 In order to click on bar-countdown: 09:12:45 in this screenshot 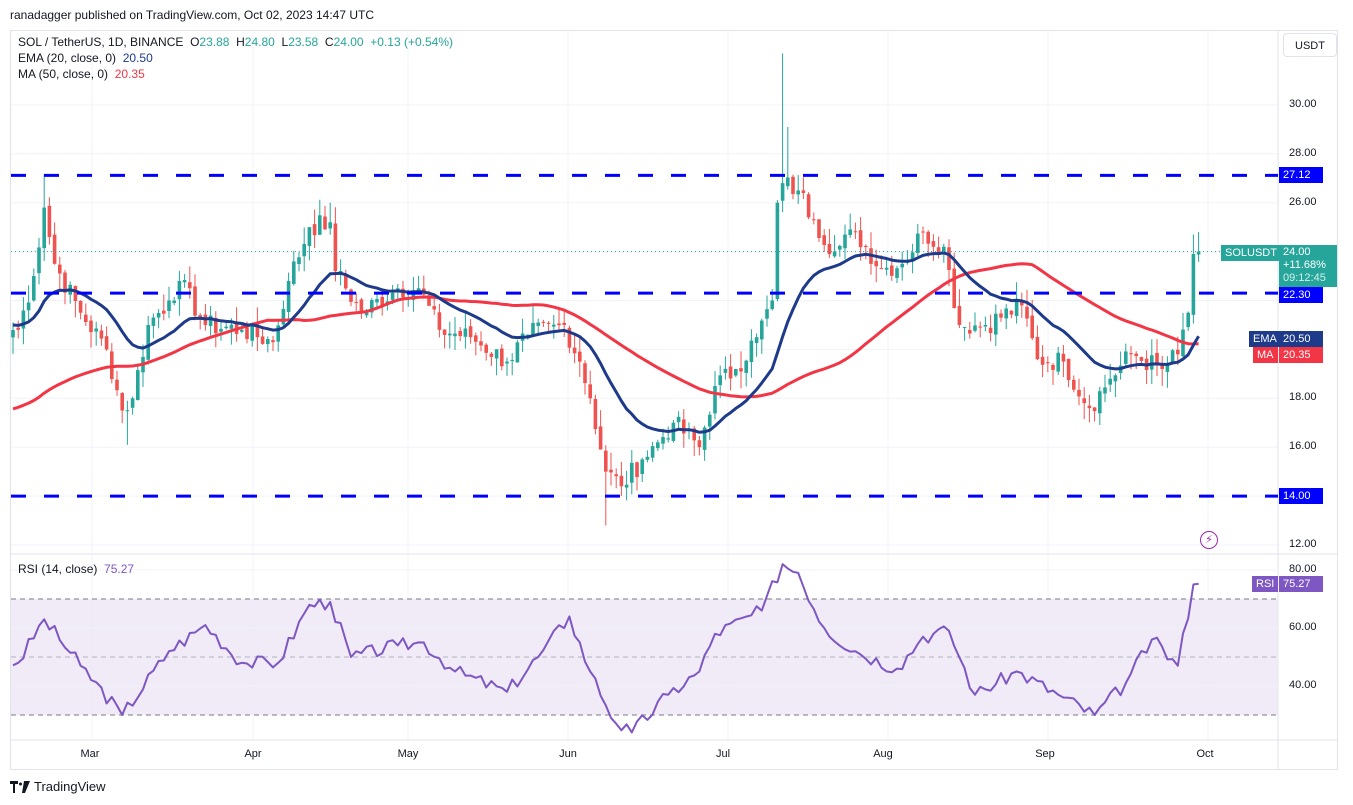, I will do `click(1304, 278)`.